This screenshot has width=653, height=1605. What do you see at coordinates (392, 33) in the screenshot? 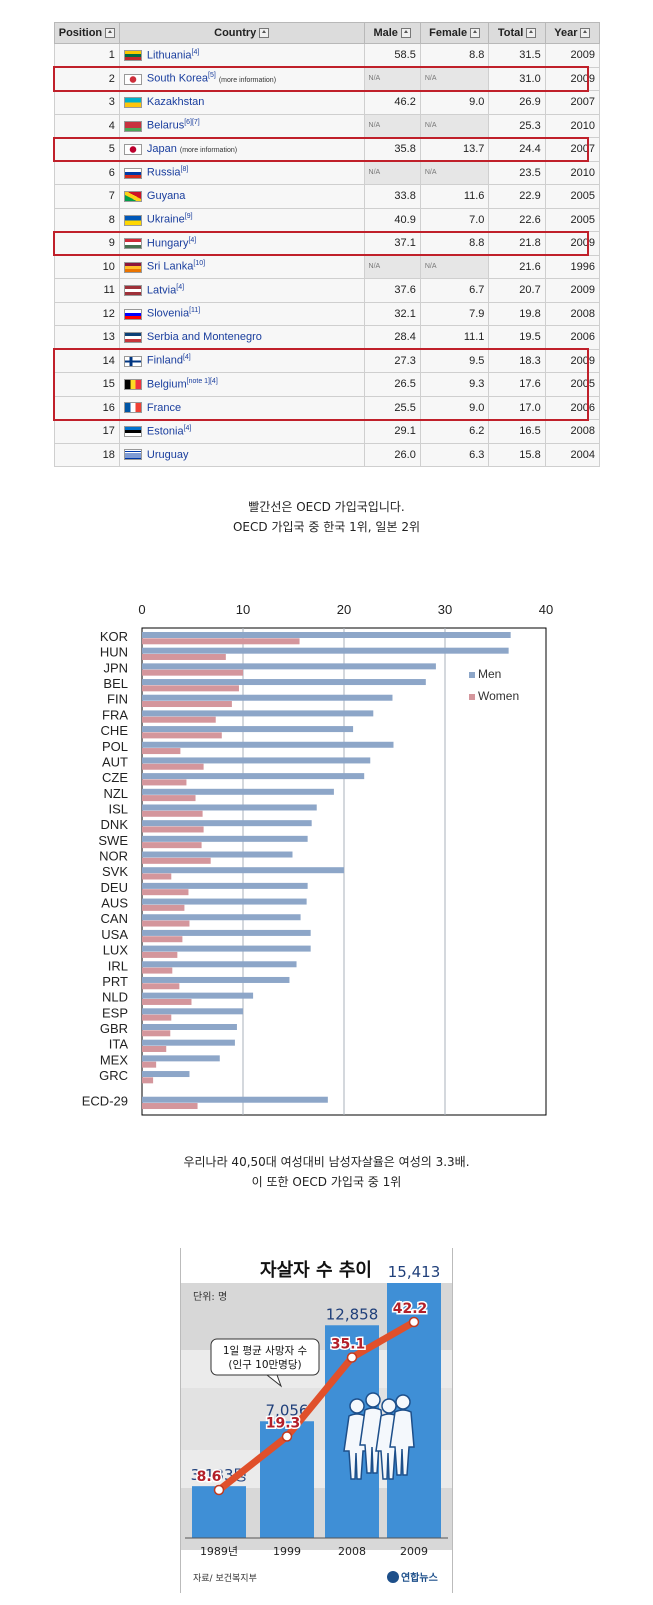
I see `header-male: Male` at bounding box center [392, 33].